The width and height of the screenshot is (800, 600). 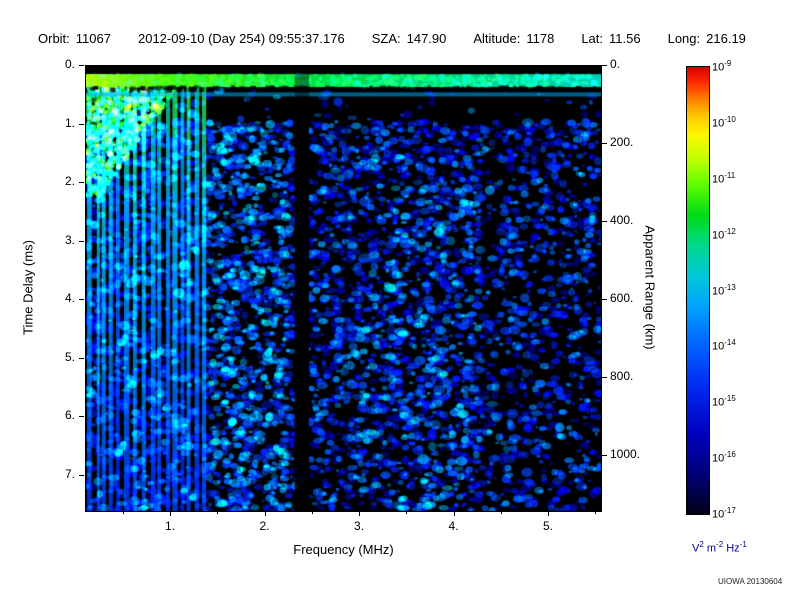 What do you see at coordinates (724, 457) in the screenshot?
I see `colorbar-tick-label: 10-16` at bounding box center [724, 457].